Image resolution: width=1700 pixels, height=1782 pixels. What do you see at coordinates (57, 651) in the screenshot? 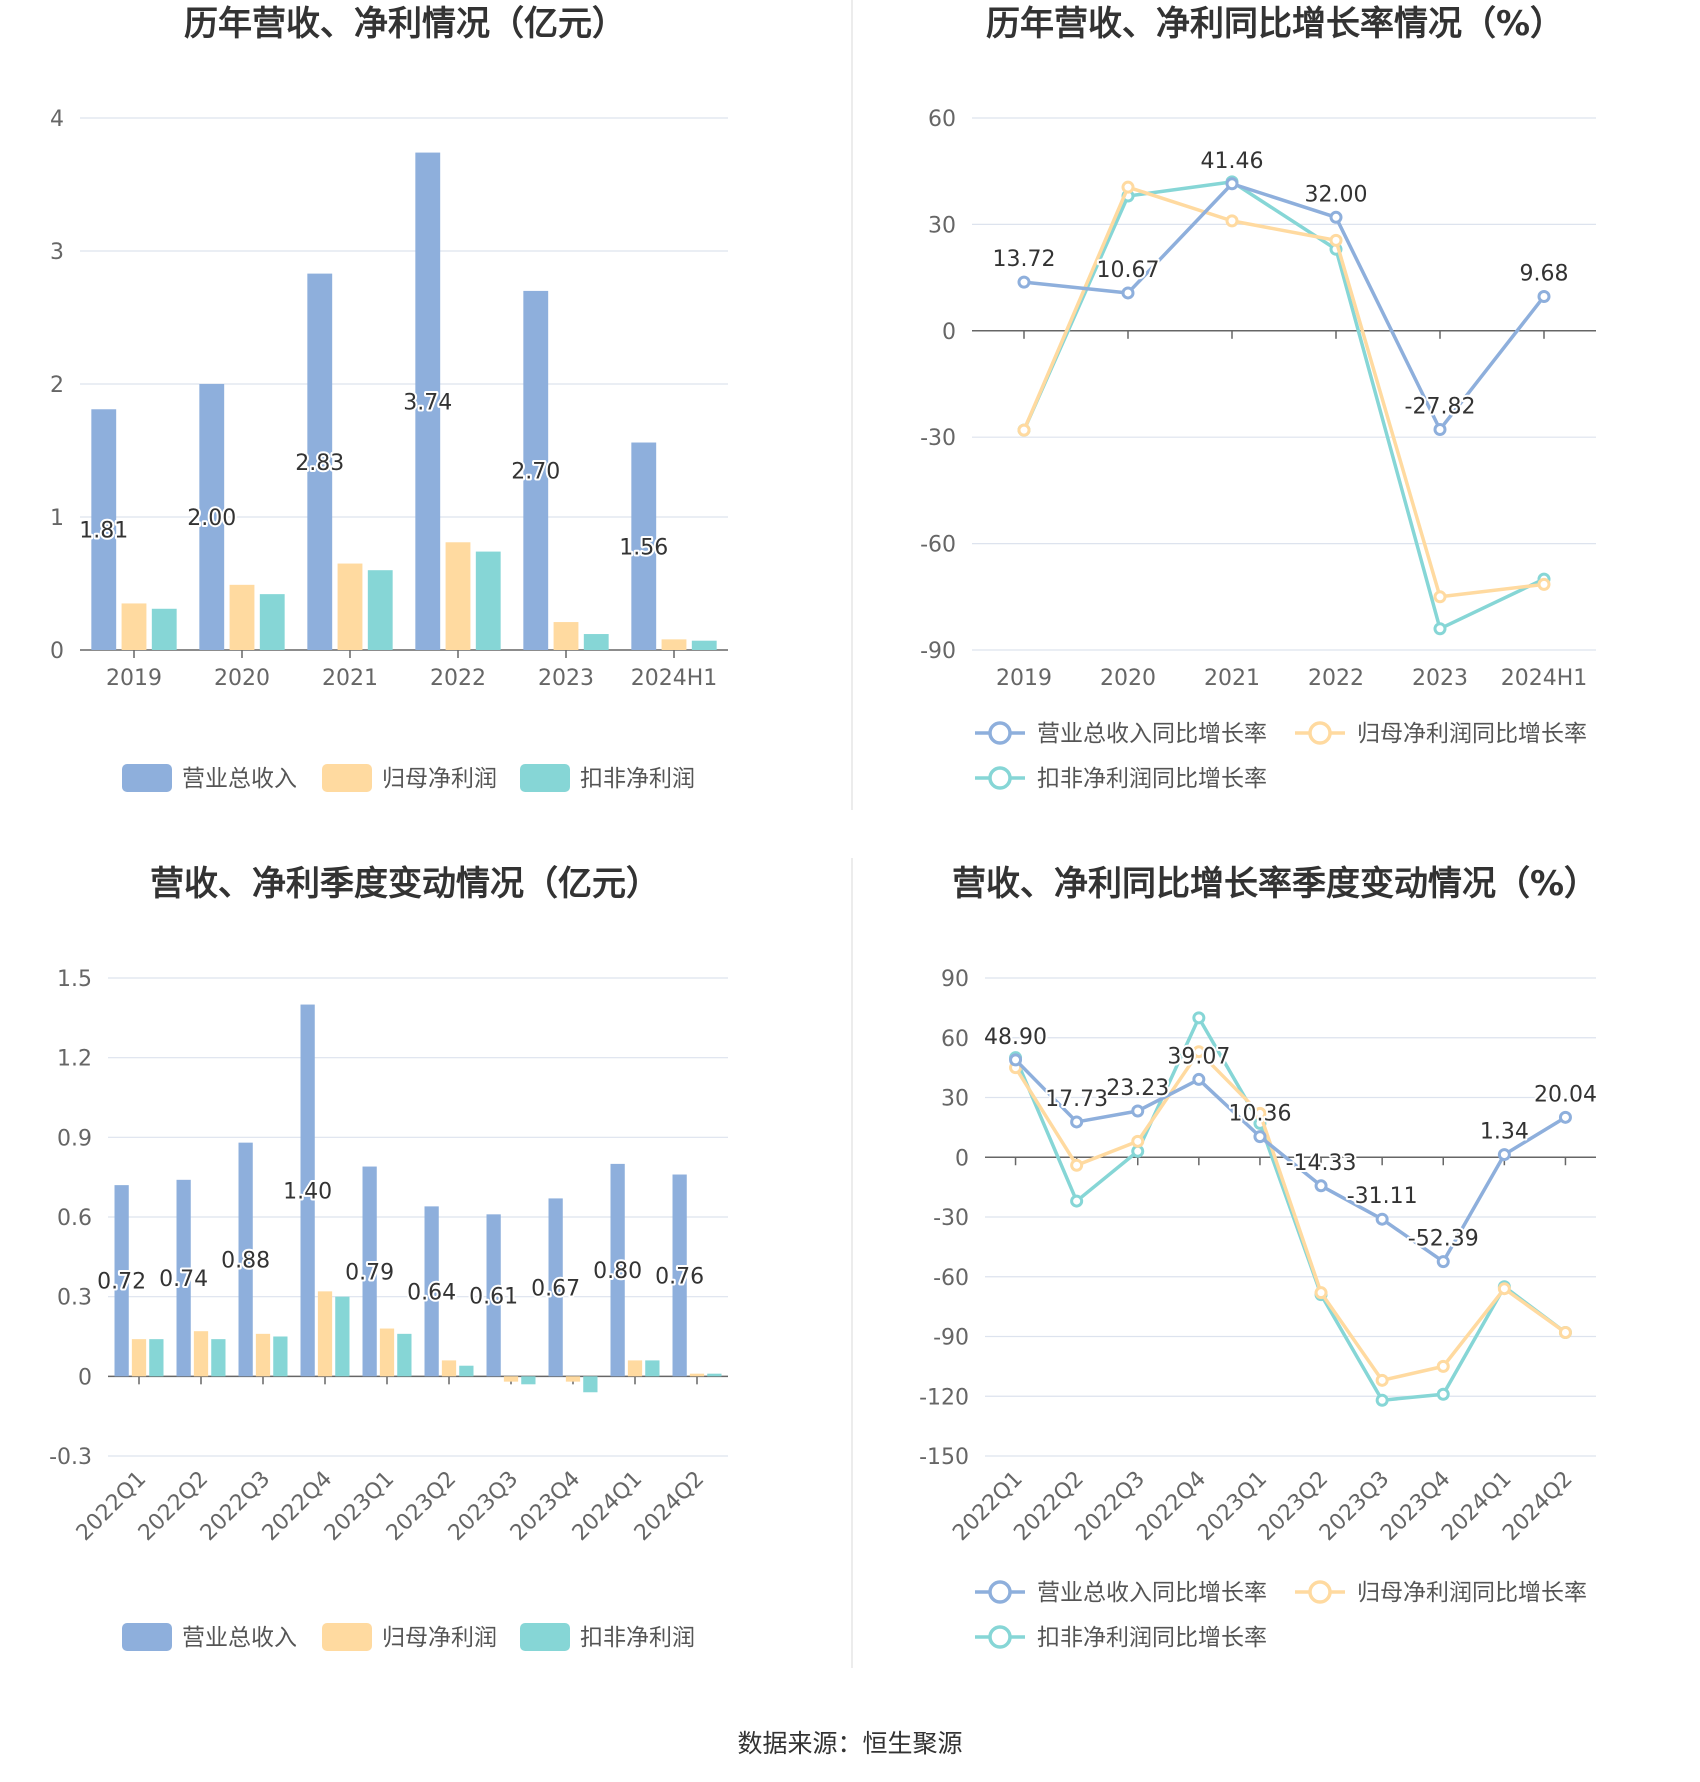
I see `y-tick-label: 0` at bounding box center [57, 651].